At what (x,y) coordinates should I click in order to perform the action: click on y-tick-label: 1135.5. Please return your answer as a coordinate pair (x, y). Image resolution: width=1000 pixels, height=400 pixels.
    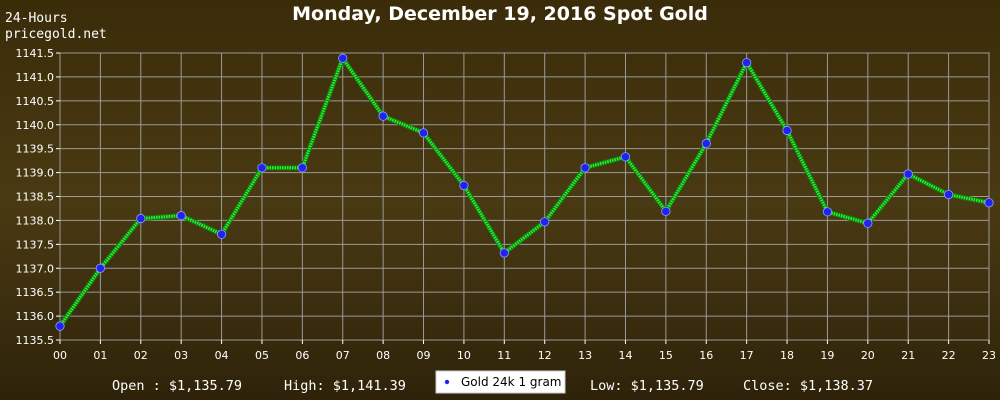
    Looking at the image, I should click on (35, 340).